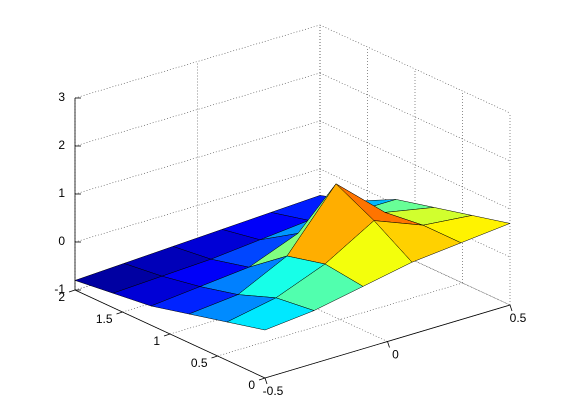 This screenshot has height=420, width=561. Describe the element at coordinates (395, 355) in the screenshot. I see `x-tick-label: 0` at that location.